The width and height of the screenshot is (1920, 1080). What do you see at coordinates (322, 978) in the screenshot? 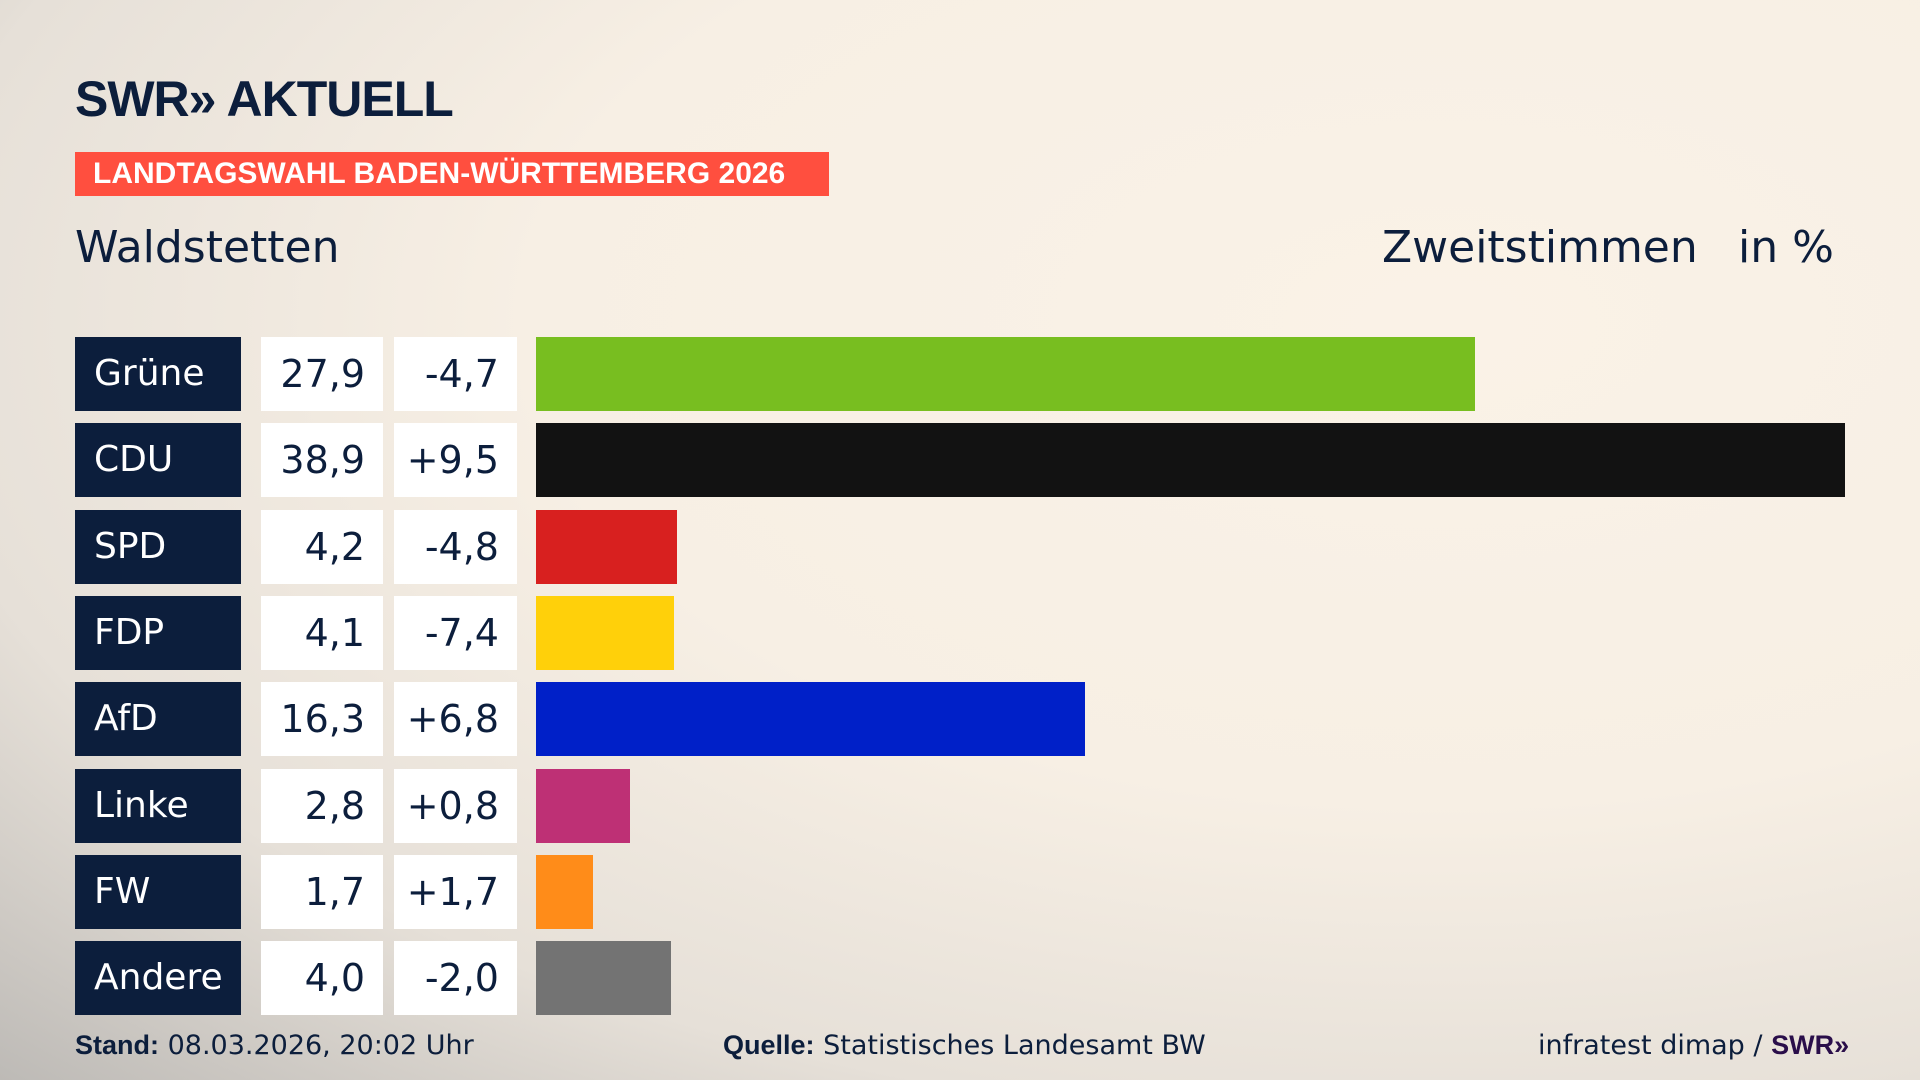
I see `party-value: 4,0` at bounding box center [322, 978].